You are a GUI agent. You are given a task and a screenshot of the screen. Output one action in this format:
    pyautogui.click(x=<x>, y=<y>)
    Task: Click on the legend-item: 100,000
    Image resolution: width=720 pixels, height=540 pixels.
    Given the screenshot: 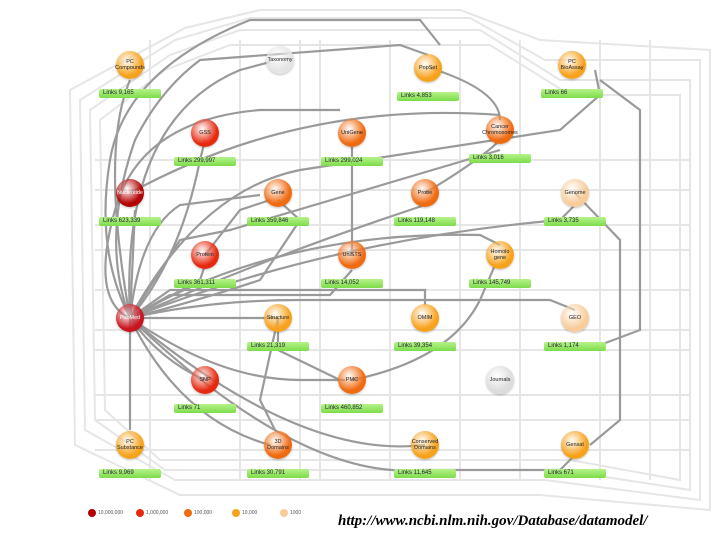 What is the action you would take?
    pyautogui.click(x=206, y=513)
    